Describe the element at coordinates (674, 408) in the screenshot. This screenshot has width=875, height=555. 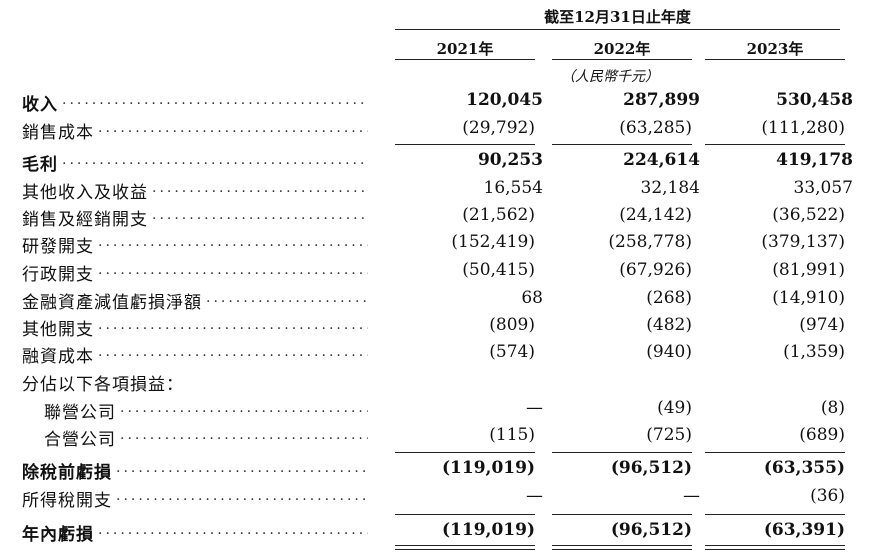
I see `cell-value: (49)` at that location.